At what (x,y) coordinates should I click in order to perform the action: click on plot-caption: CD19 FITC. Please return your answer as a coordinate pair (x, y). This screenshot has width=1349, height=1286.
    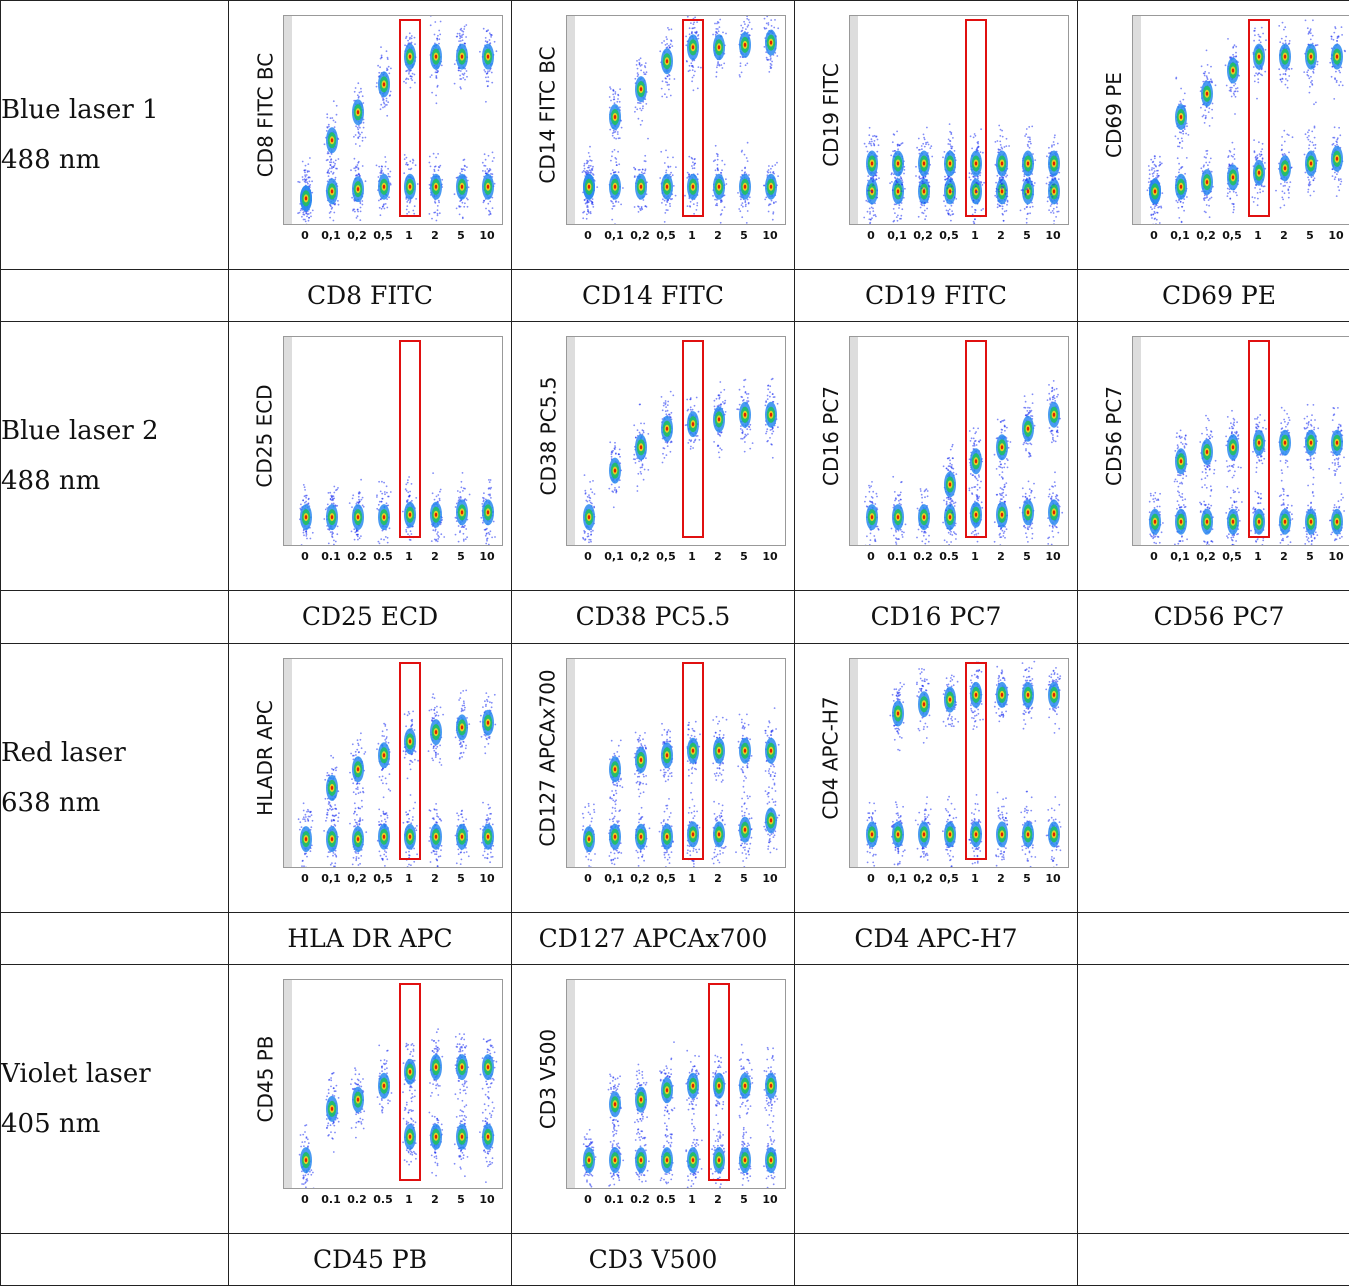
    Looking at the image, I should click on (936, 296).